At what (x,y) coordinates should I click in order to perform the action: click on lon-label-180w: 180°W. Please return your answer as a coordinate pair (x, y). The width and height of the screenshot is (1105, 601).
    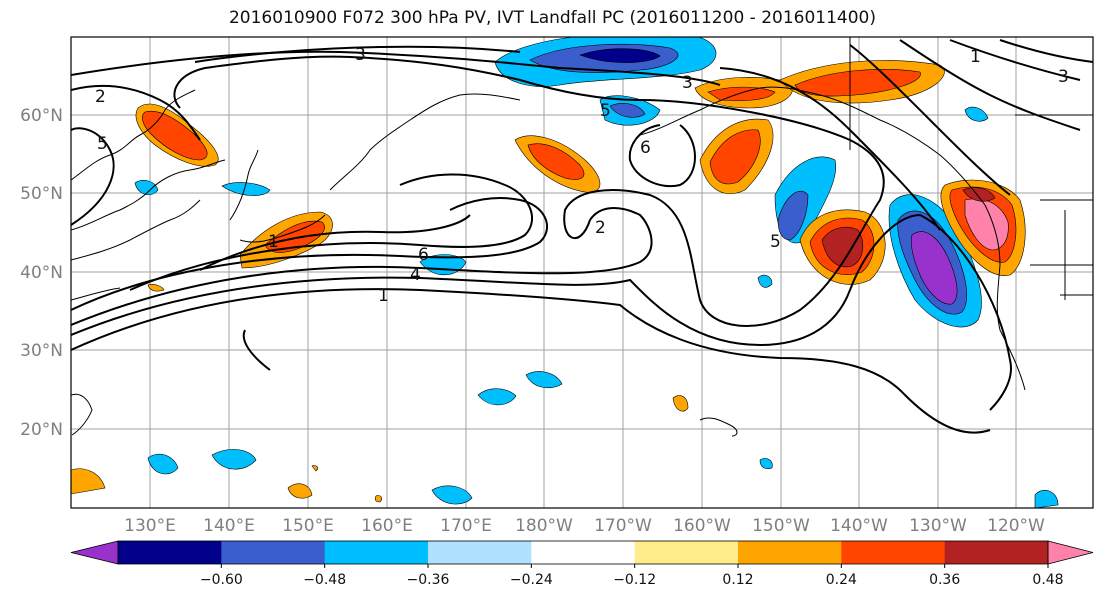
    Looking at the image, I should click on (544, 526).